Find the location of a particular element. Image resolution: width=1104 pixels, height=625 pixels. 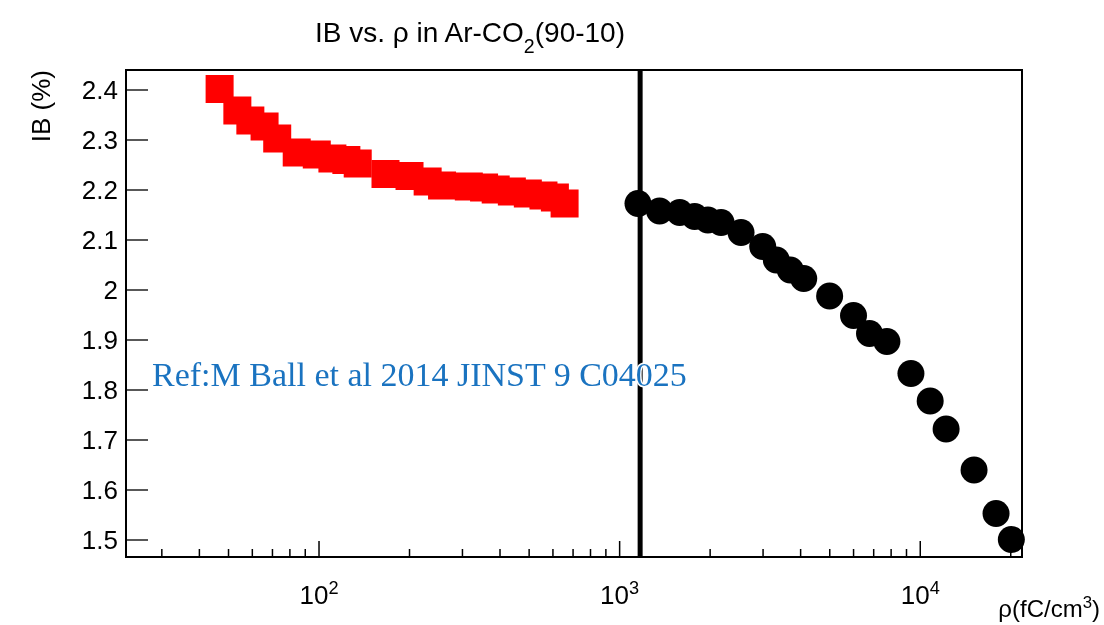

x-tick-label: 10$^{4}$ is located at coordinates (920, 594).